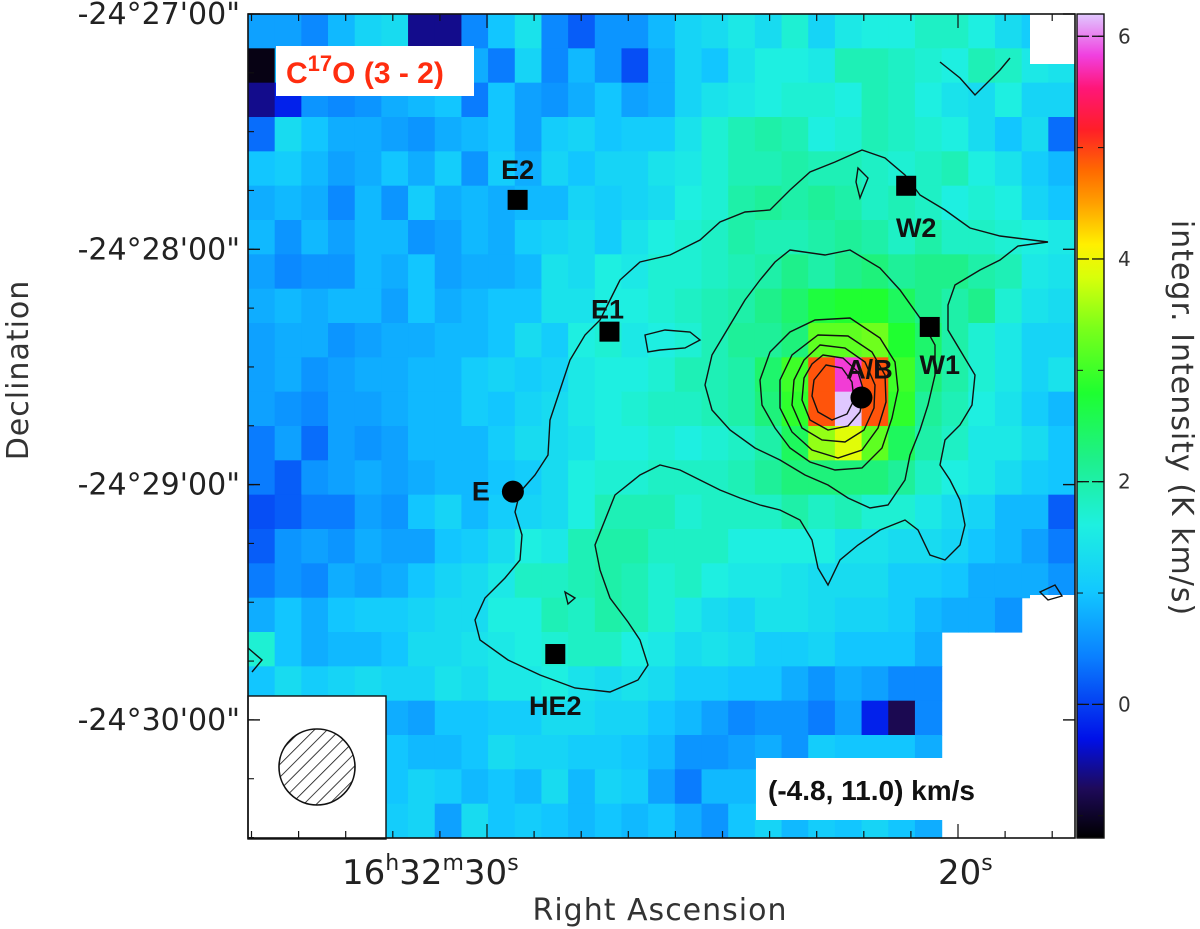  I want to click on source-label: E2, so click(517, 170).